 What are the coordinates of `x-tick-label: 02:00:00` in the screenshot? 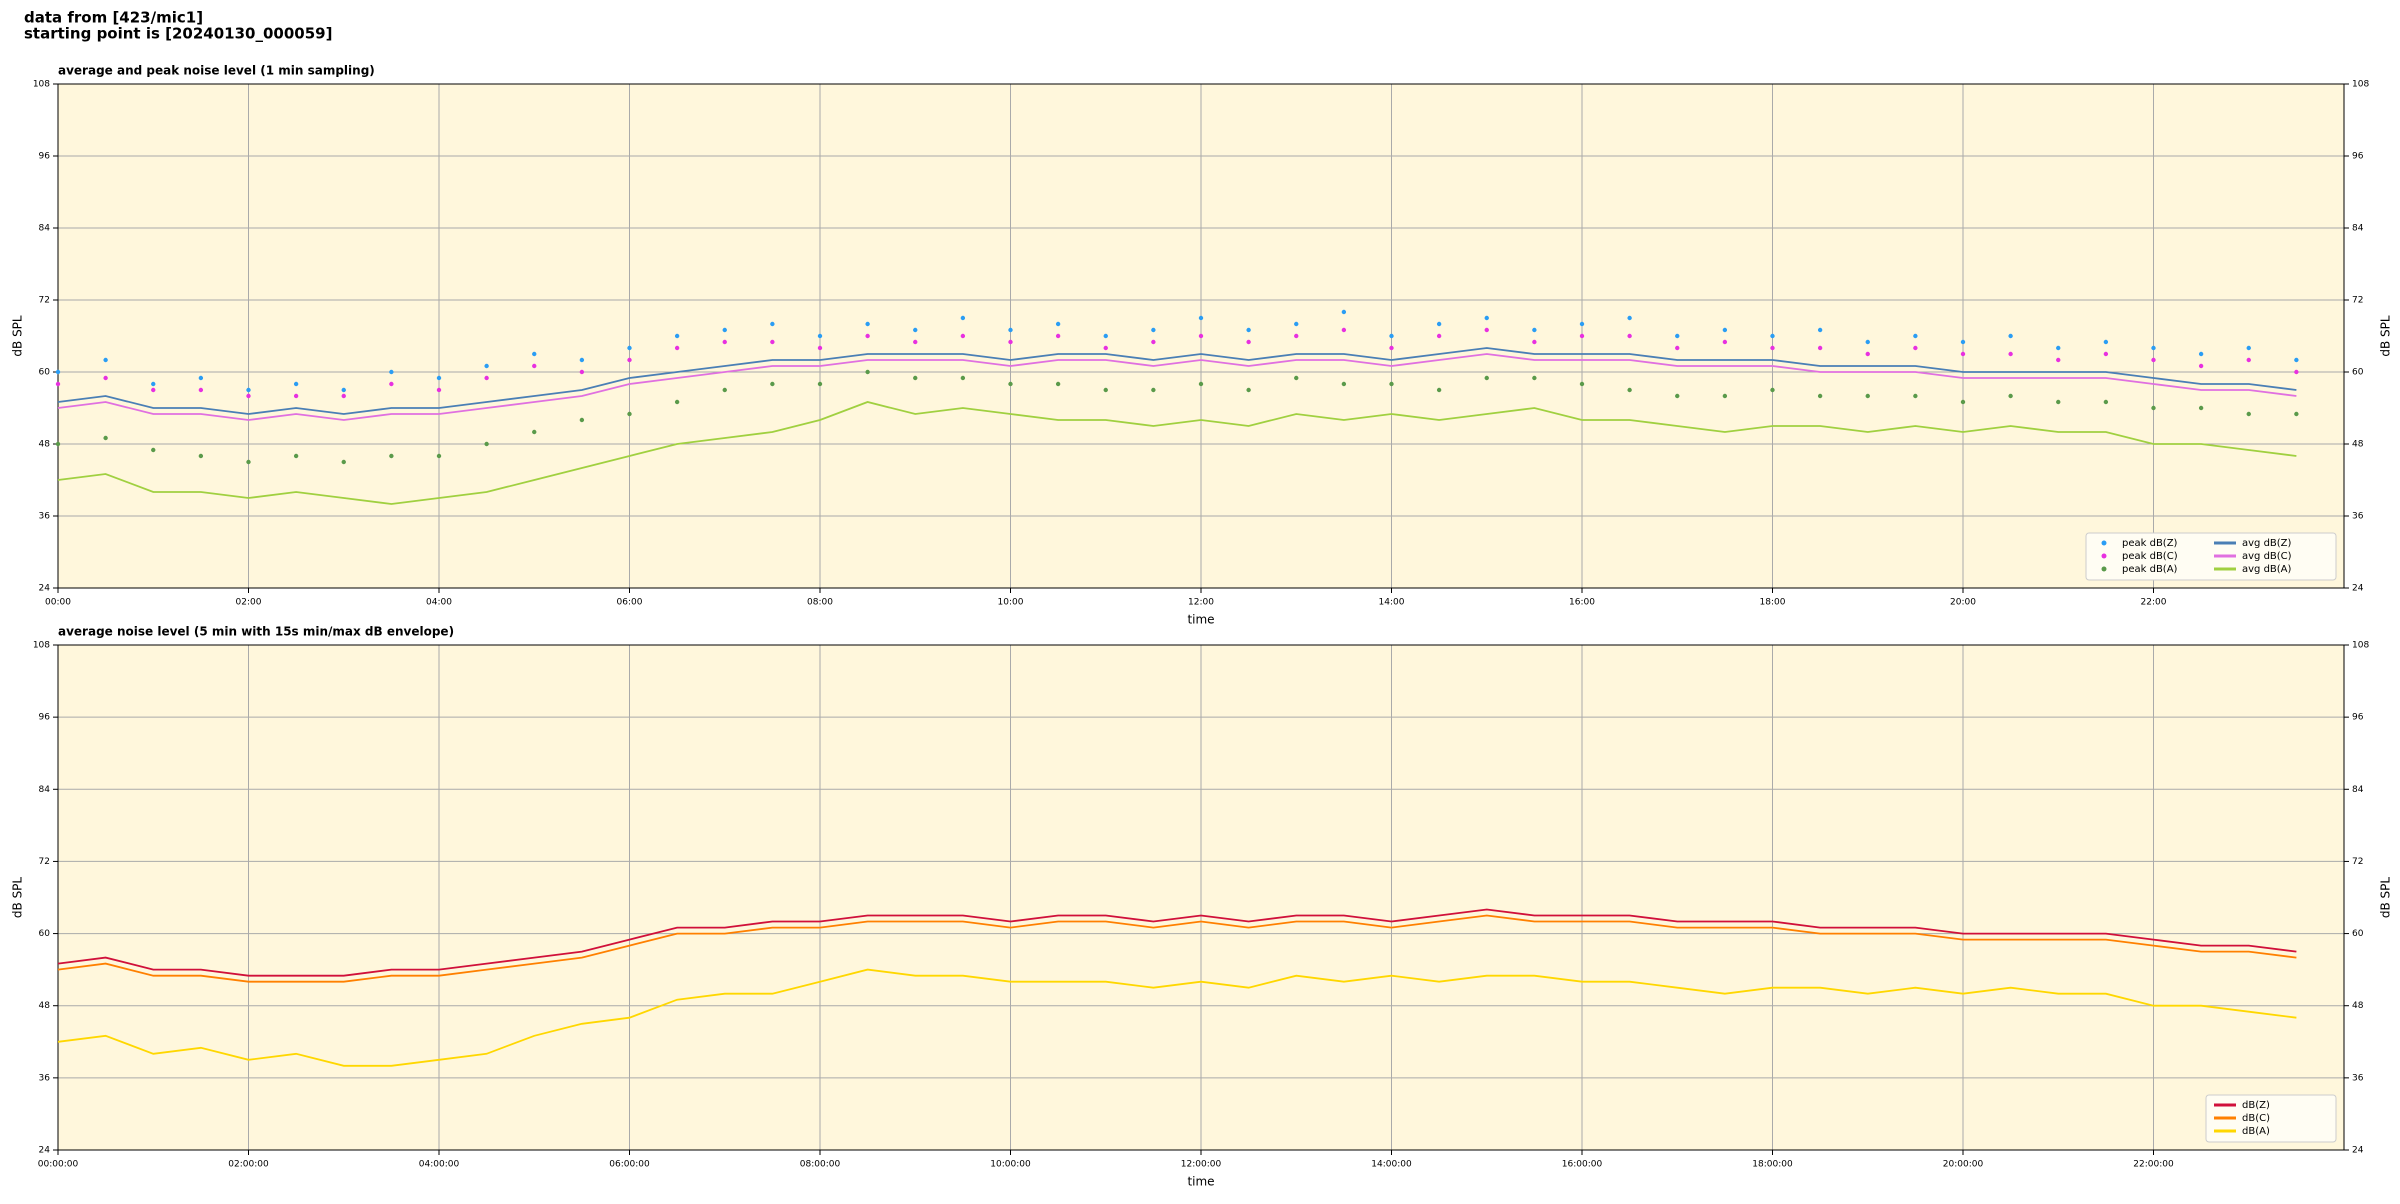 It's located at (248, 1165).